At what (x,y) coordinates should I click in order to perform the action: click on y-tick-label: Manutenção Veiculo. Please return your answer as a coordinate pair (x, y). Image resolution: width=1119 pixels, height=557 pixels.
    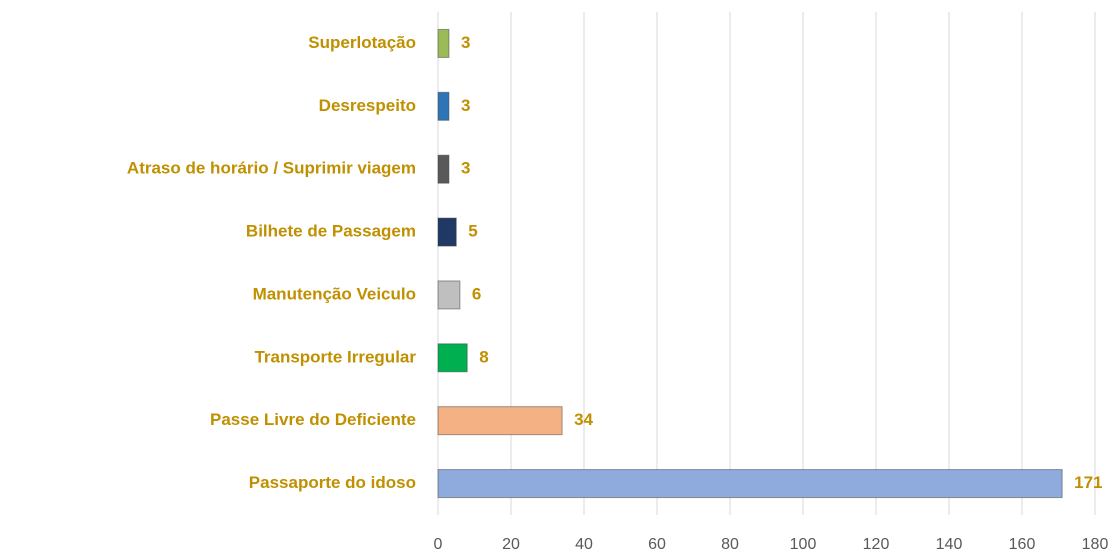
    Looking at the image, I should click on (334, 293).